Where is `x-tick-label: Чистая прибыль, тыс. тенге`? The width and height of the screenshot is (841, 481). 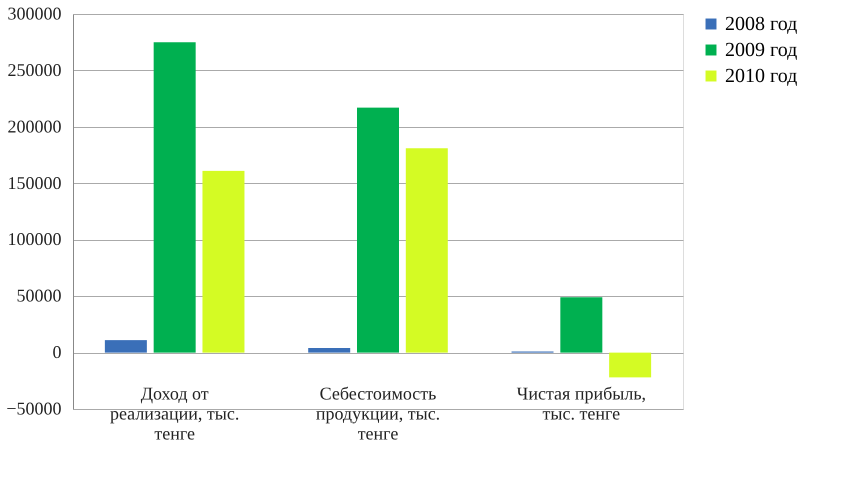
x-tick-label: Чистая прибыль, тыс. тенге is located at coordinates (581, 404).